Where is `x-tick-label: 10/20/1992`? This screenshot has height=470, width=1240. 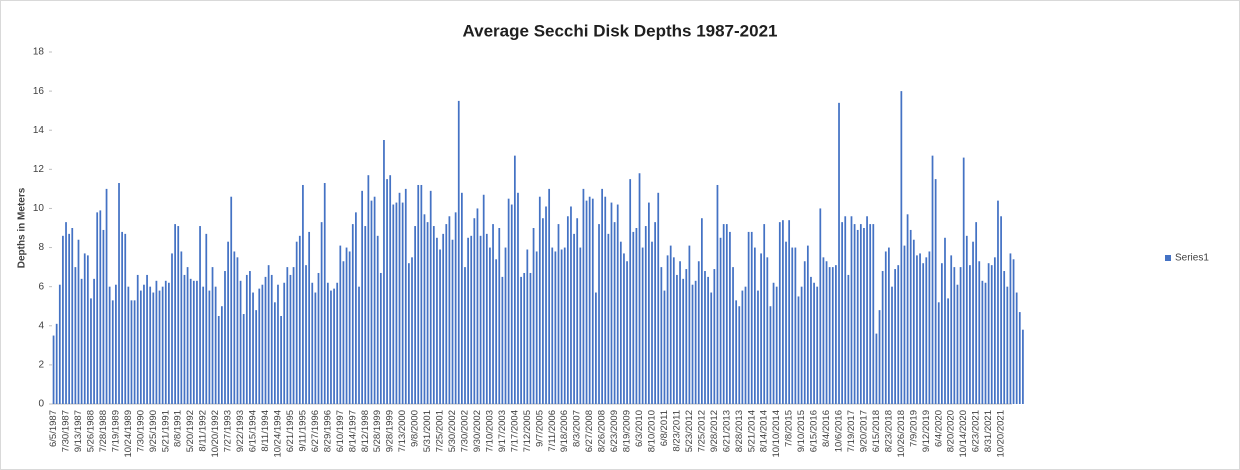
x-tick-label: 10/20/1992 is located at coordinates (215, 434).